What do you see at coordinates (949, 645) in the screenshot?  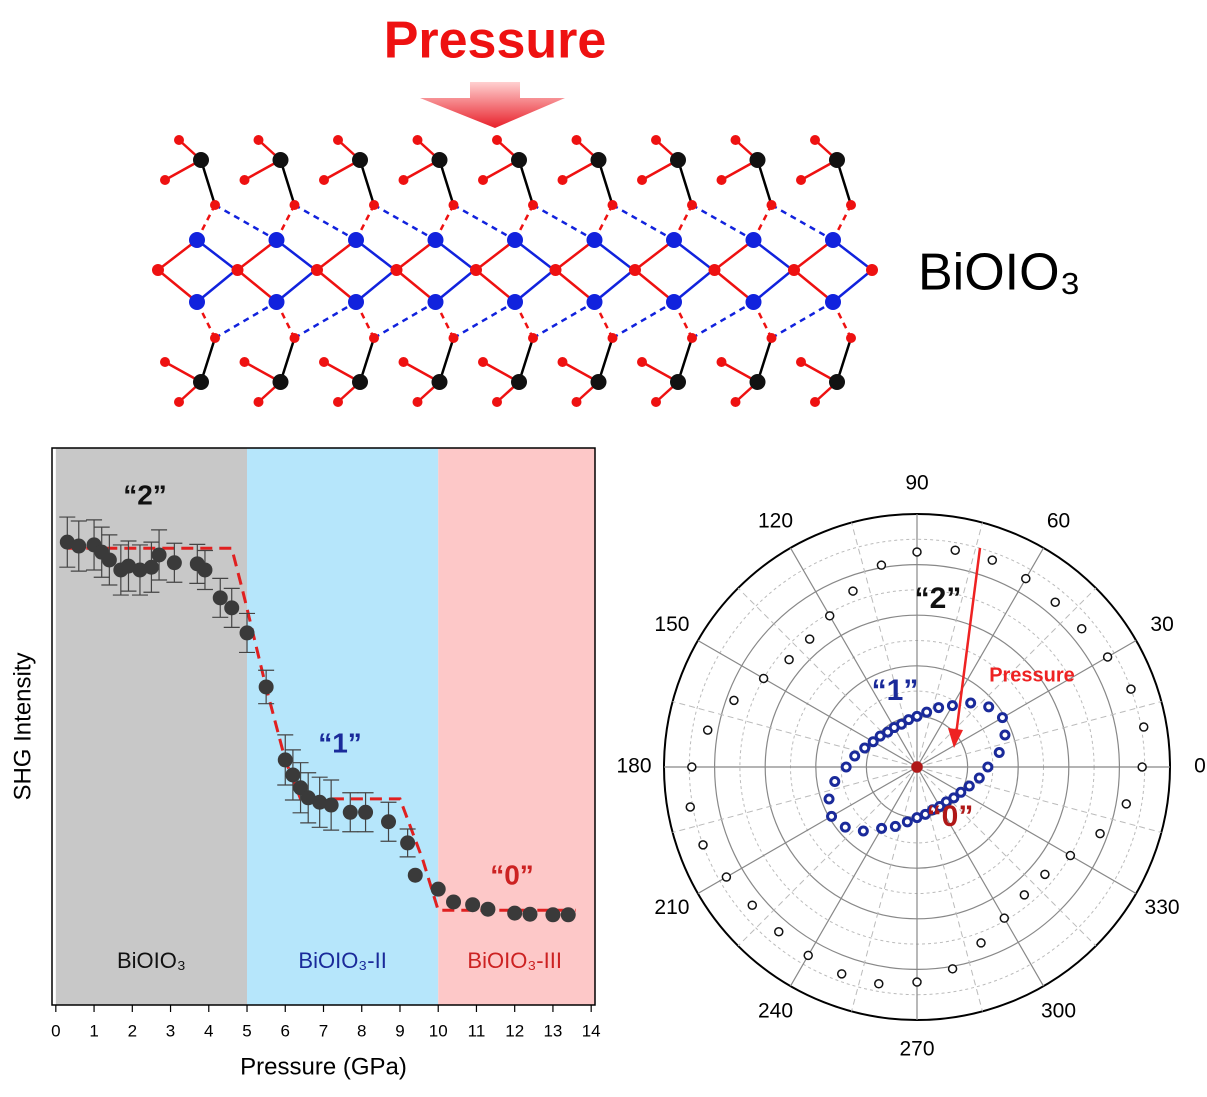 I see `angular-grid-minor` at bounding box center [949, 645].